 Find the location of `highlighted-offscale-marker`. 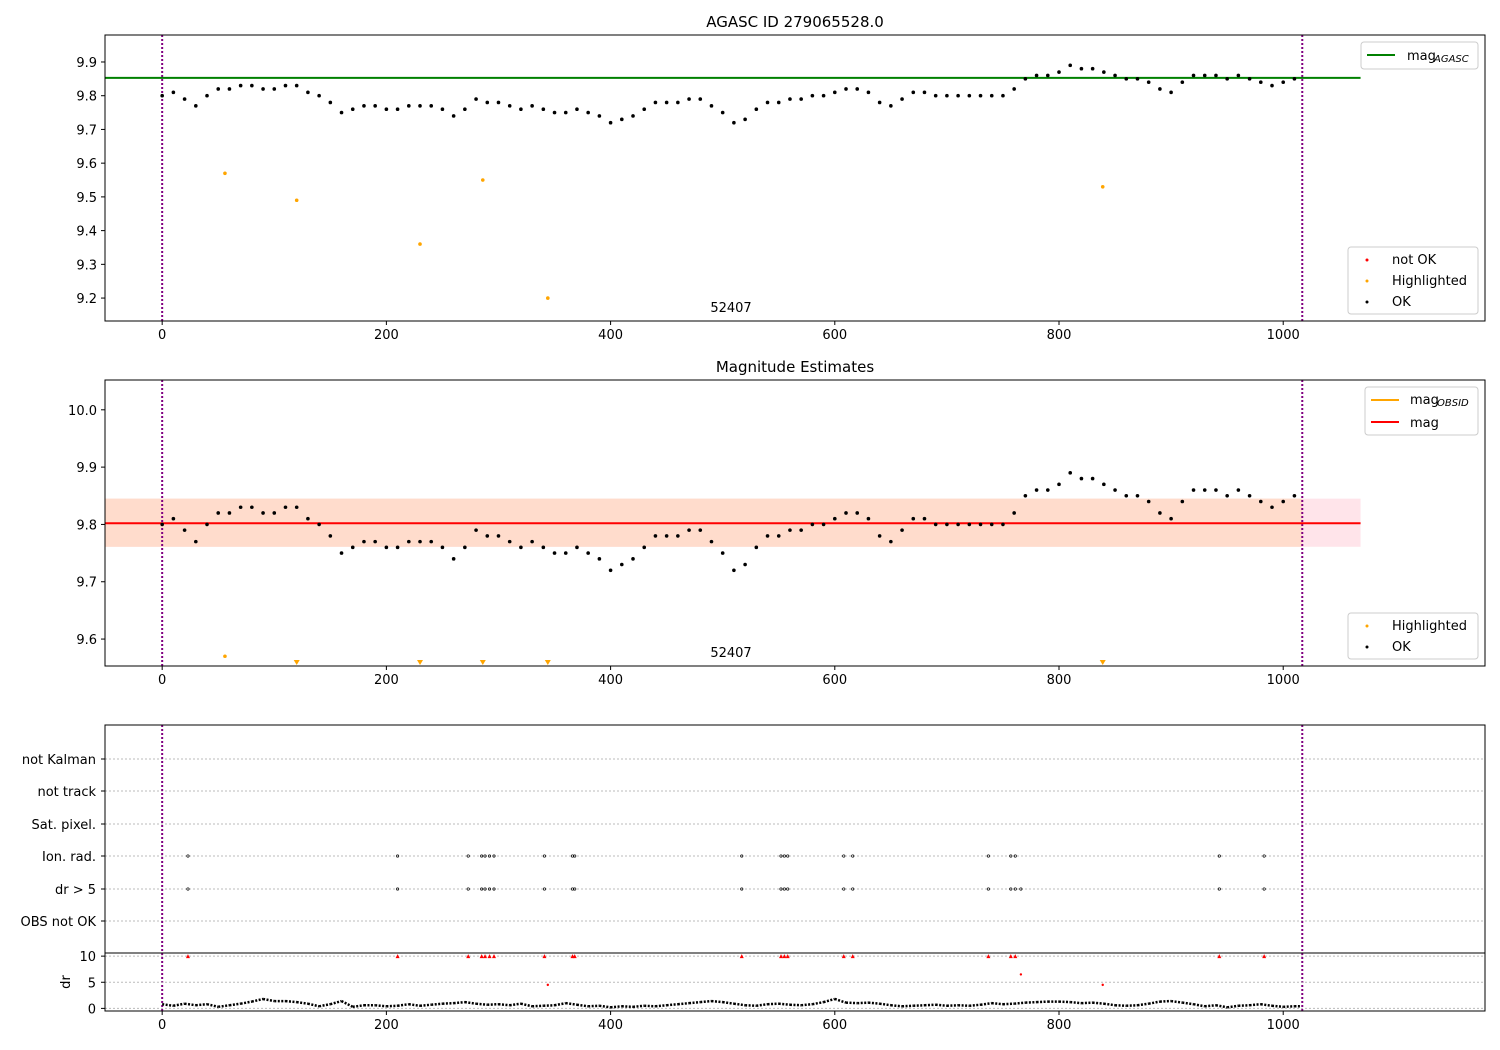

highlighted-offscale-marker is located at coordinates (482, 662).